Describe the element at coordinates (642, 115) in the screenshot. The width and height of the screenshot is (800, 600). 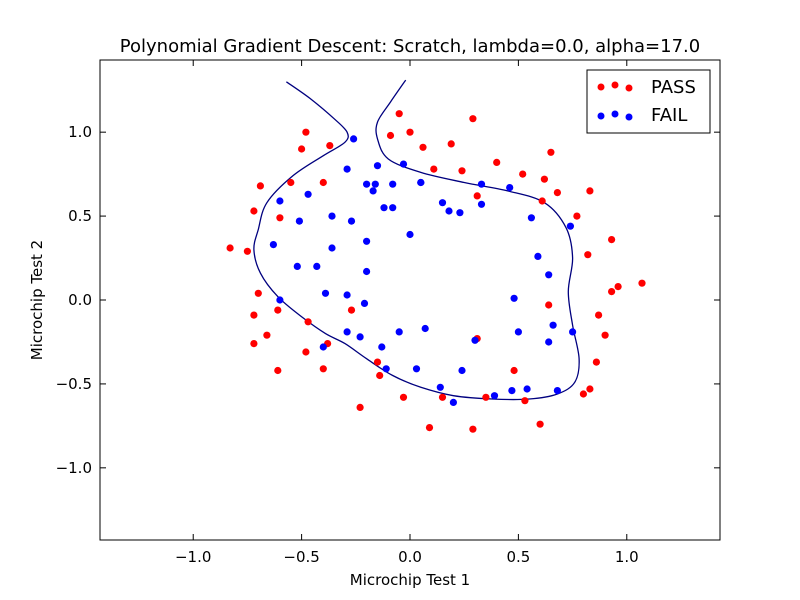
I see `legend-entry-fail: FAIL` at that location.